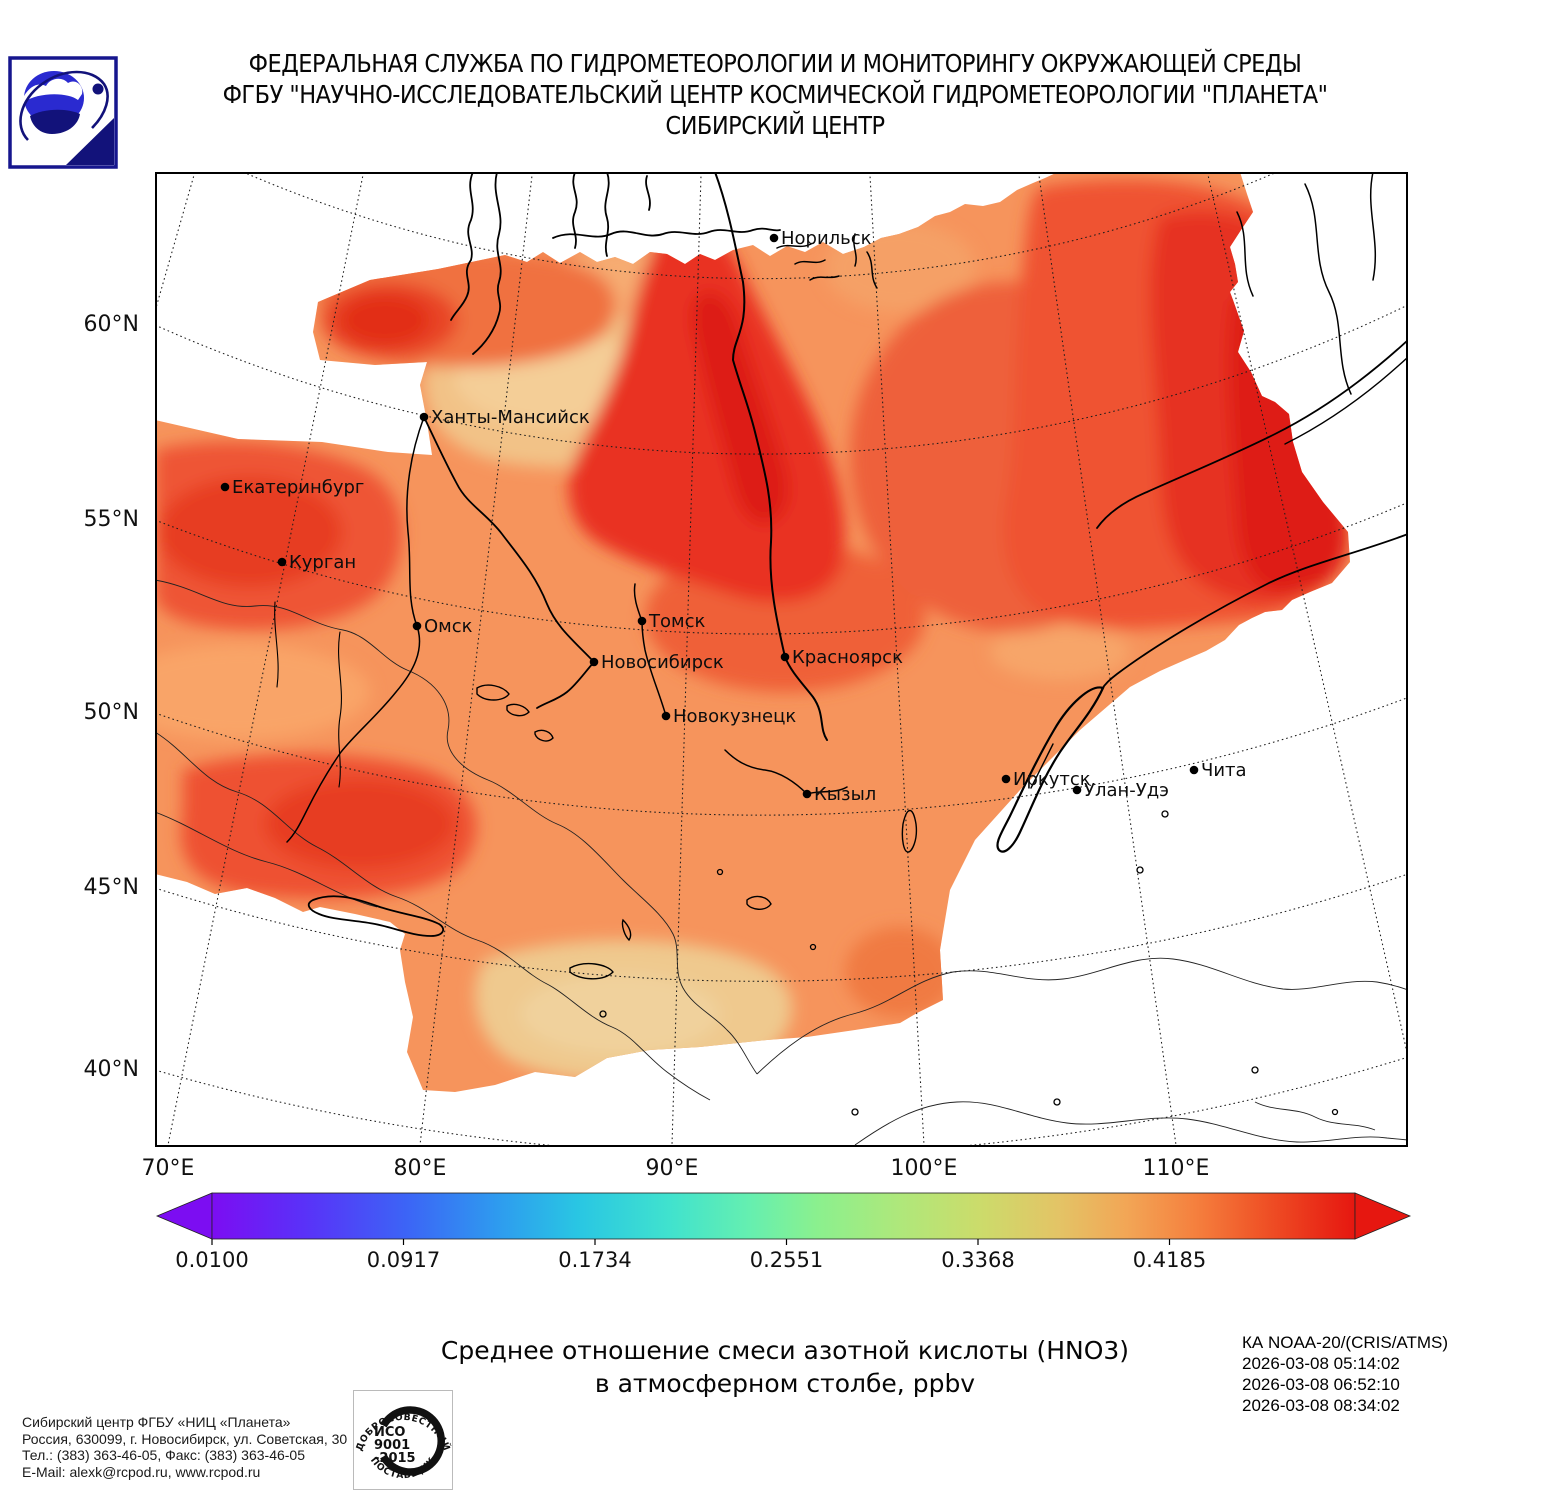 The image size is (1550, 1500). I want to click on address-line: Сибирский центр ФГБУ «НИЦ «Планета», so click(156, 1422).